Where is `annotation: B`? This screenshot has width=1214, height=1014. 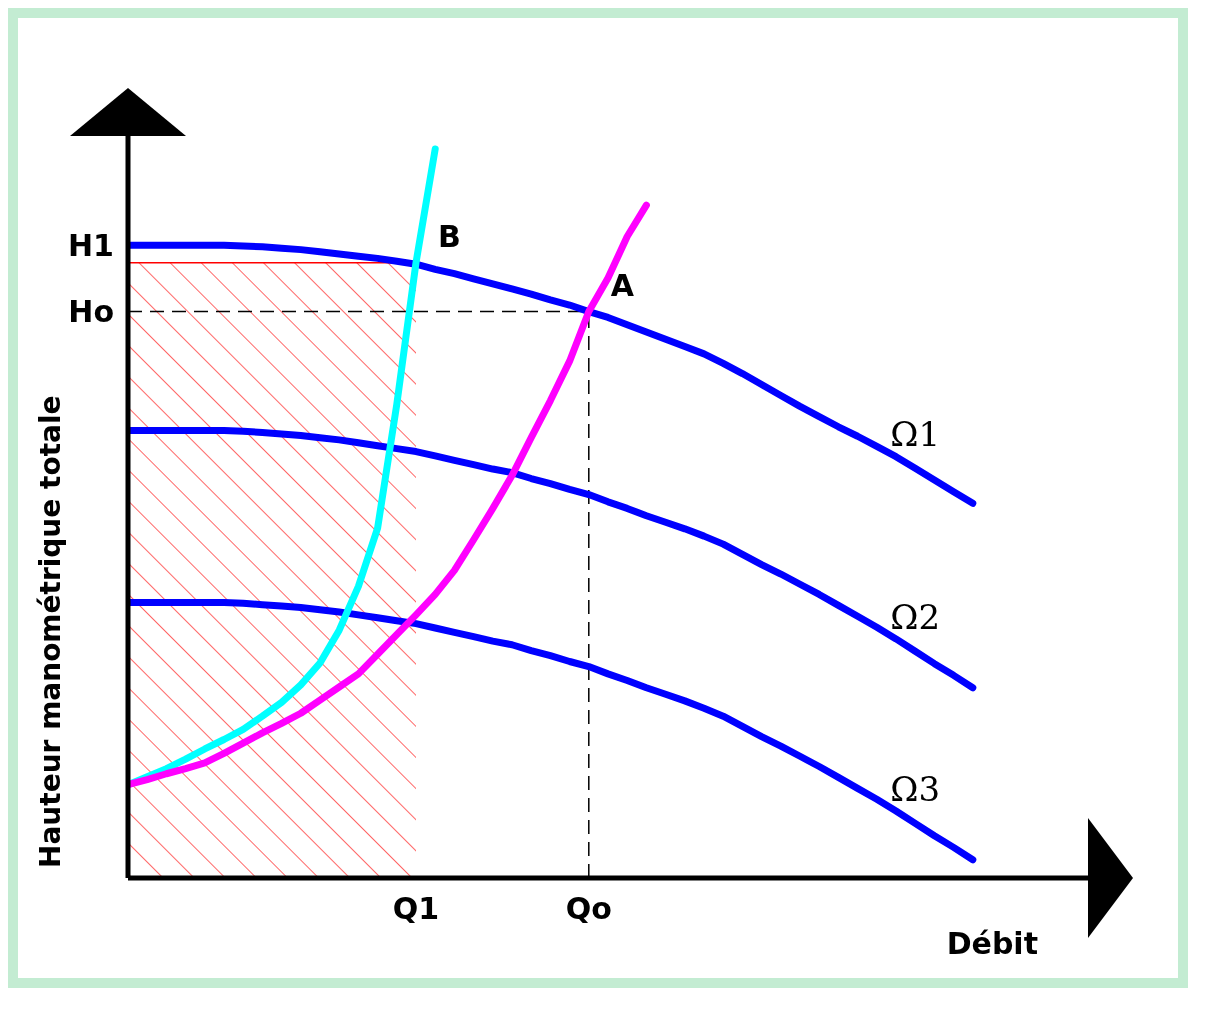
annotation: B is located at coordinates (449, 237).